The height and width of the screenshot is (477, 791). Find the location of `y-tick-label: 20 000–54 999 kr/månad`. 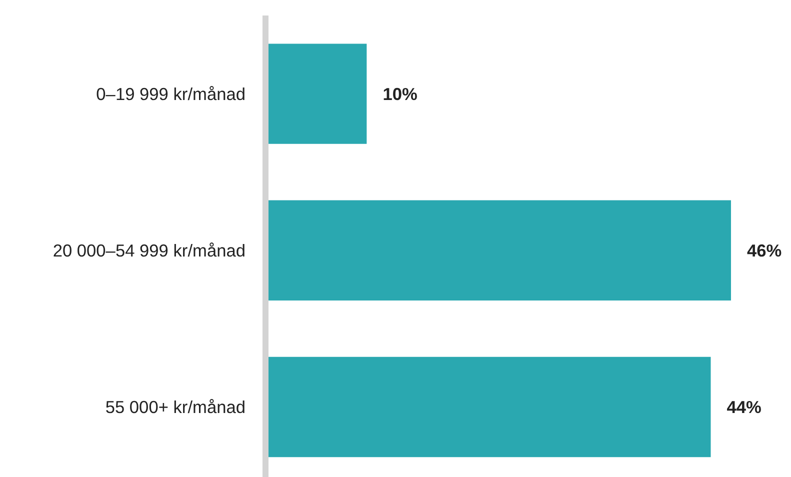

y-tick-label: 20 000–54 999 kr/månad is located at coordinates (149, 250).